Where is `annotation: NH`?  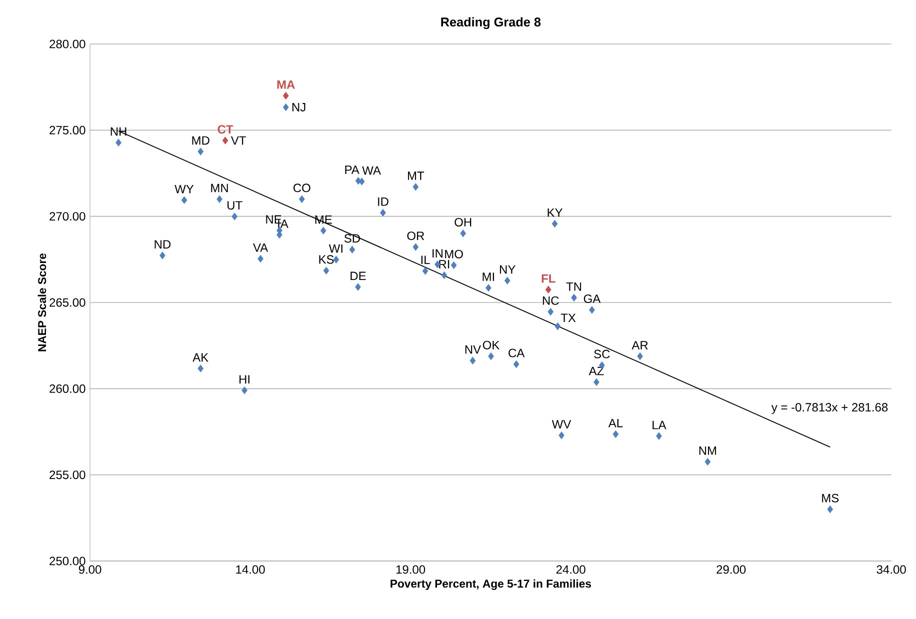 annotation: NH is located at coordinates (118, 131).